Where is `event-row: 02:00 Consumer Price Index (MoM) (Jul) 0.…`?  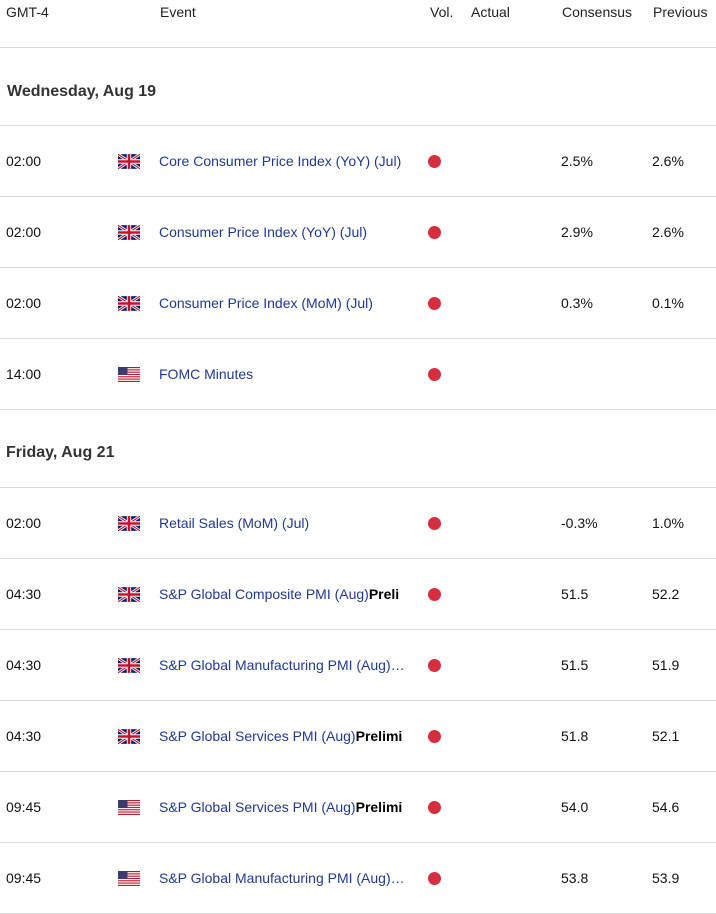
event-row: 02:00 Consumer Price Index (MoM) (Jul) 0.… is located at coordinates (358, 303).